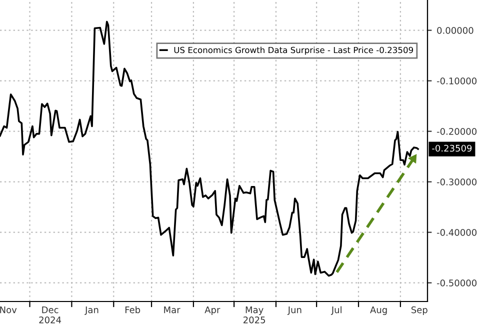  What do you see at coordinates (419, 310) in the screenshot?
I see `x-tick-label: Sep` at bounding box center [419, 310].